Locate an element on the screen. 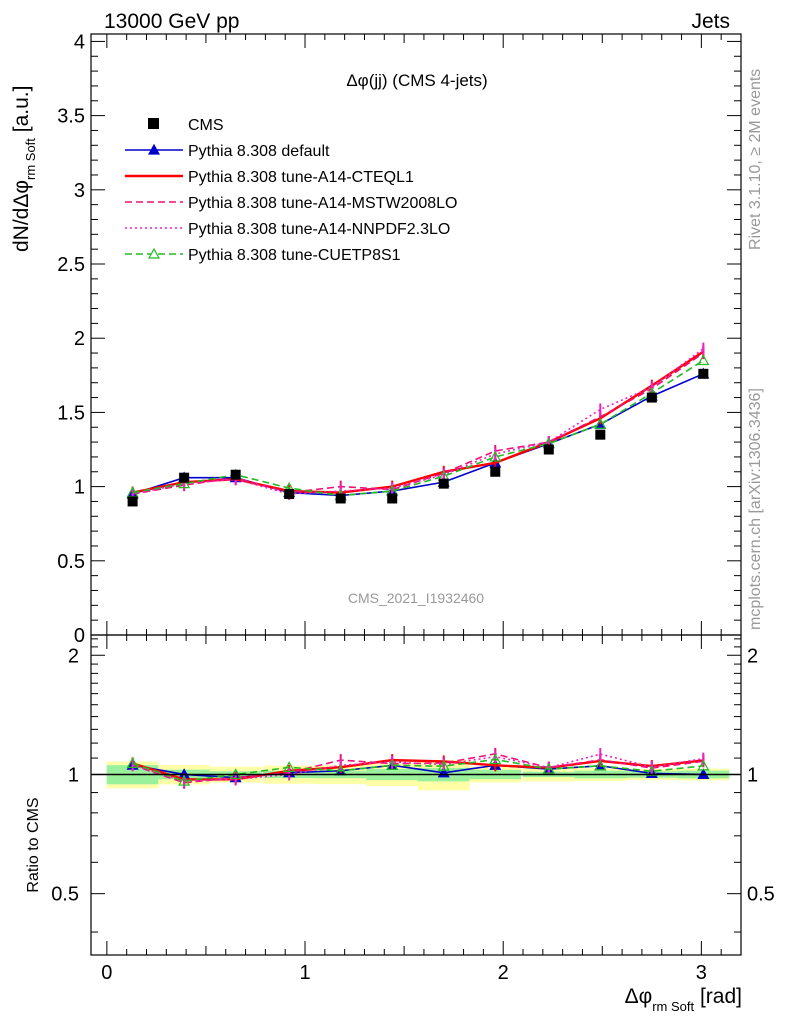 This screenshot has width=786, height=1024. ratio-y-axis-title: Ratio to CMS is located at coordinates (33, 844).